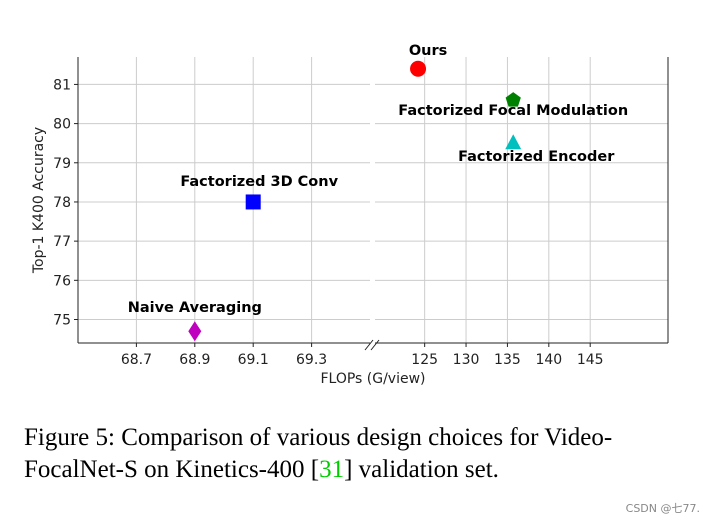  I want to click on x-tick-label: 145, so click(590, 360).